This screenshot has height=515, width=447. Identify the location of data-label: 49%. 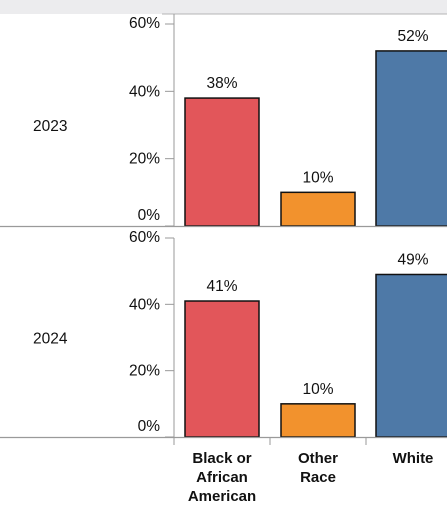
(412, 259).